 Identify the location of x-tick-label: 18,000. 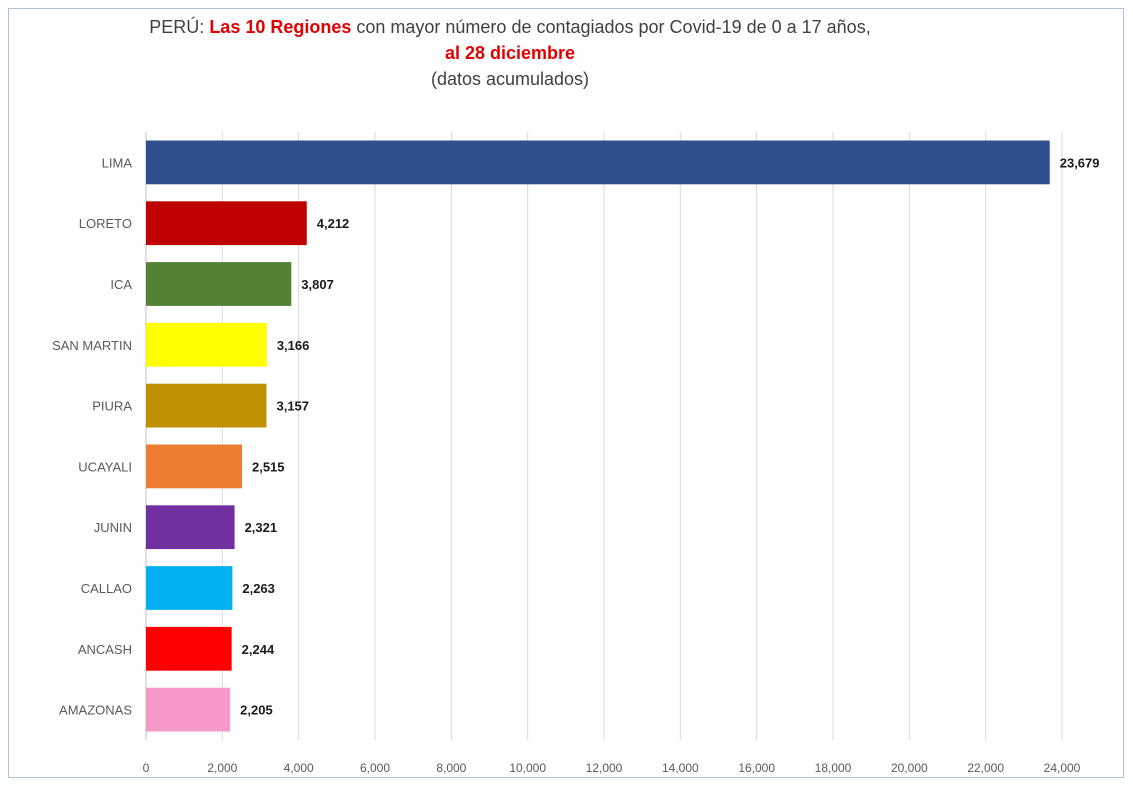
(833, 768).